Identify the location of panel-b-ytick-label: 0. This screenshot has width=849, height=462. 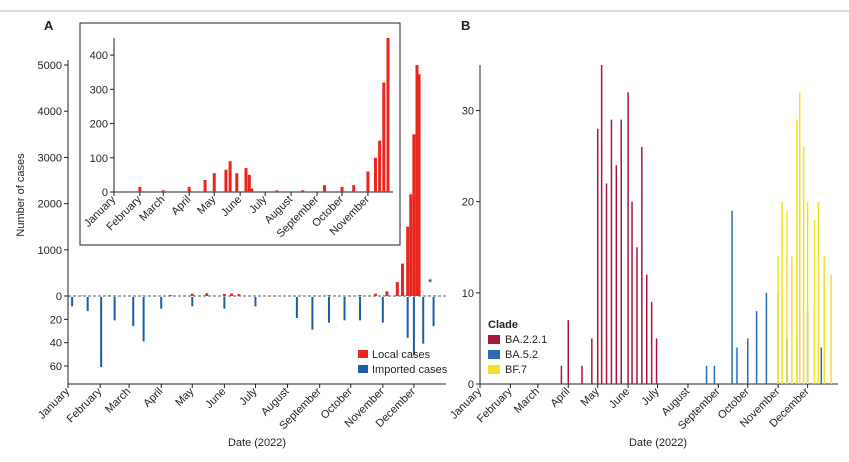
(471, 385).